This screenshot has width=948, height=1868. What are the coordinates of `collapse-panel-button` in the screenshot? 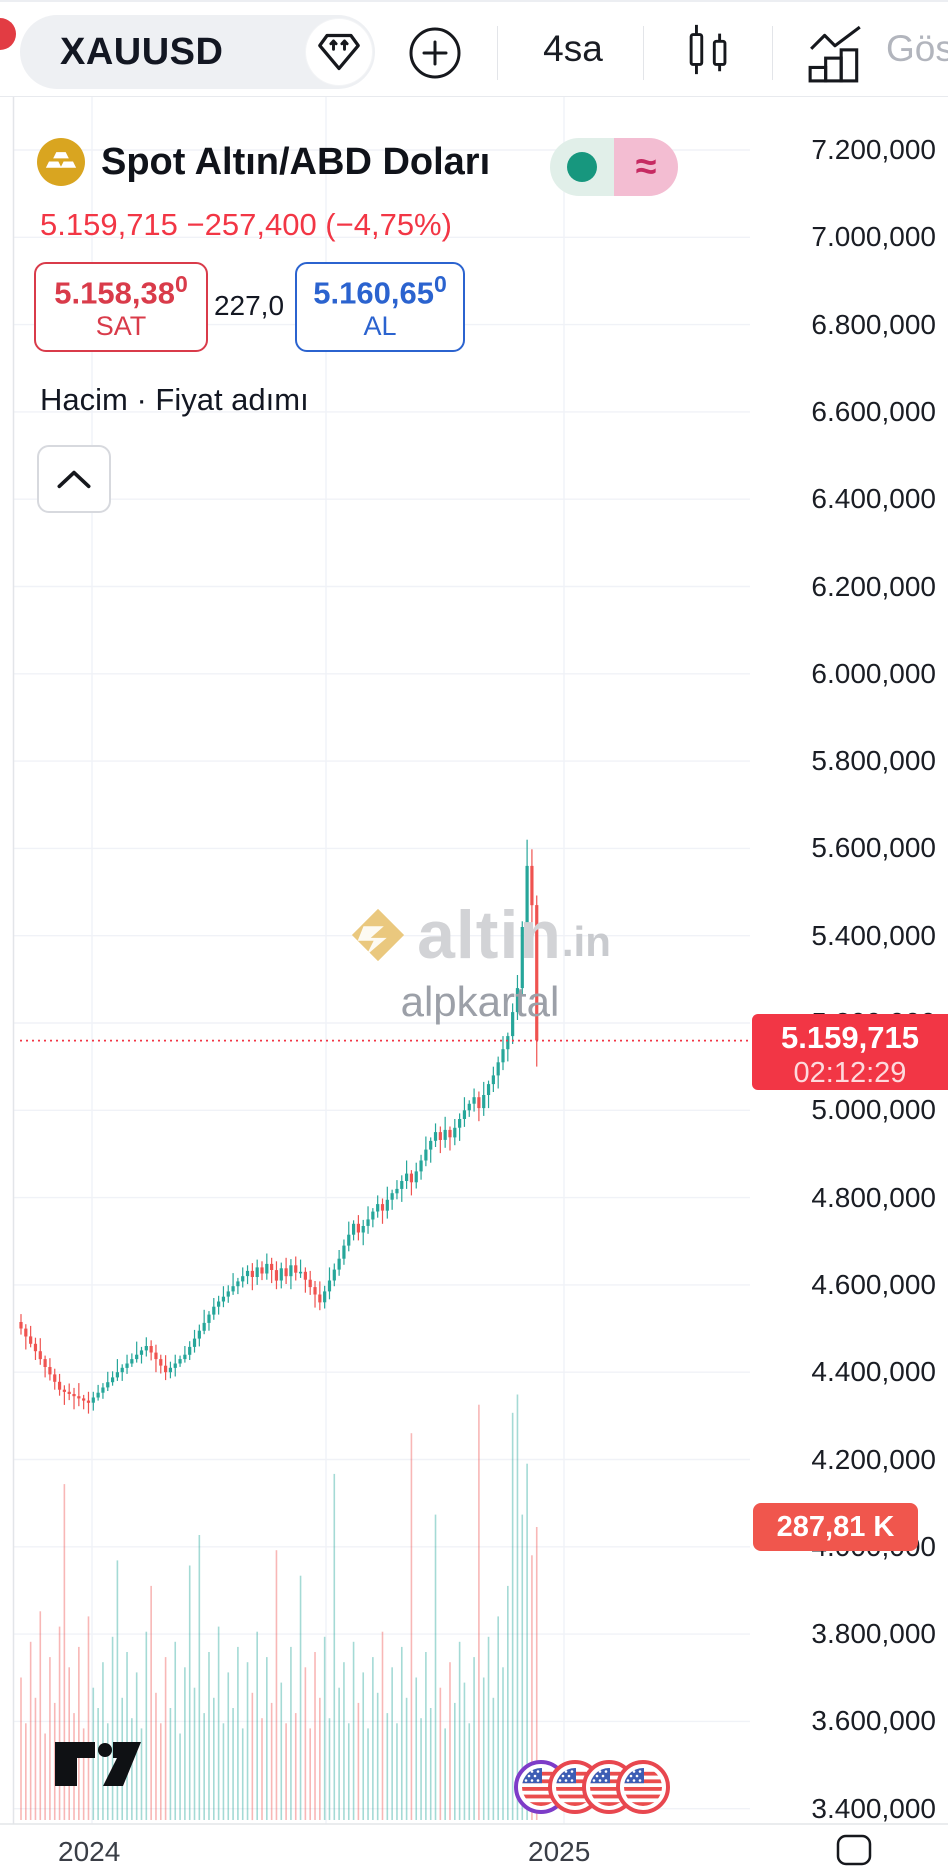 It's located at (74, 479).